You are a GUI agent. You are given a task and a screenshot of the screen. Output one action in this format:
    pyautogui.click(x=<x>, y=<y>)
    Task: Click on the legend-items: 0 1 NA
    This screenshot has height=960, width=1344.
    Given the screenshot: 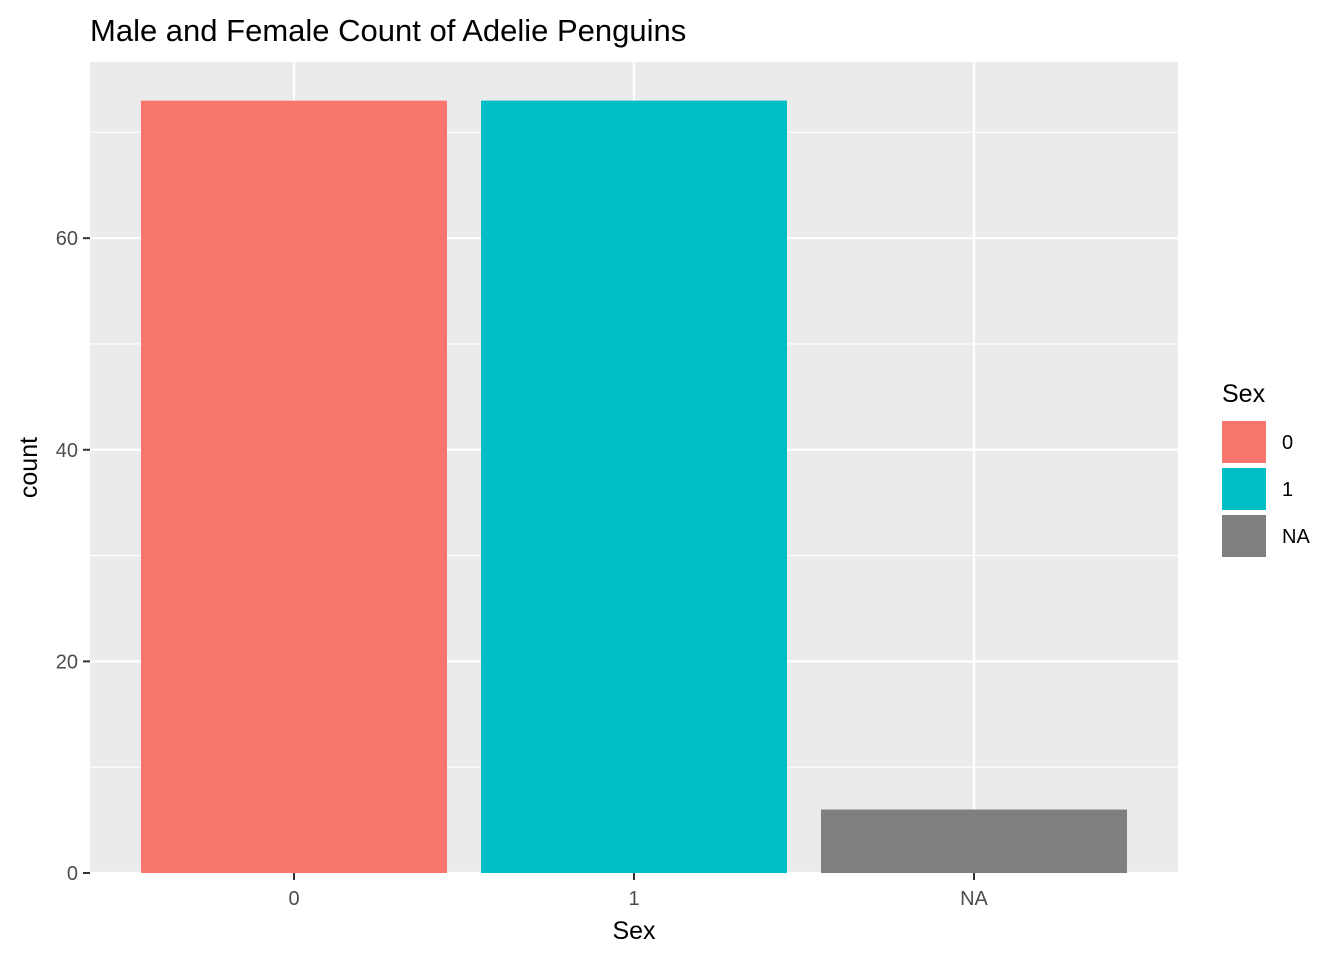 What is the action you would take?
    pyautogui.click(x=1266, y=489)
    